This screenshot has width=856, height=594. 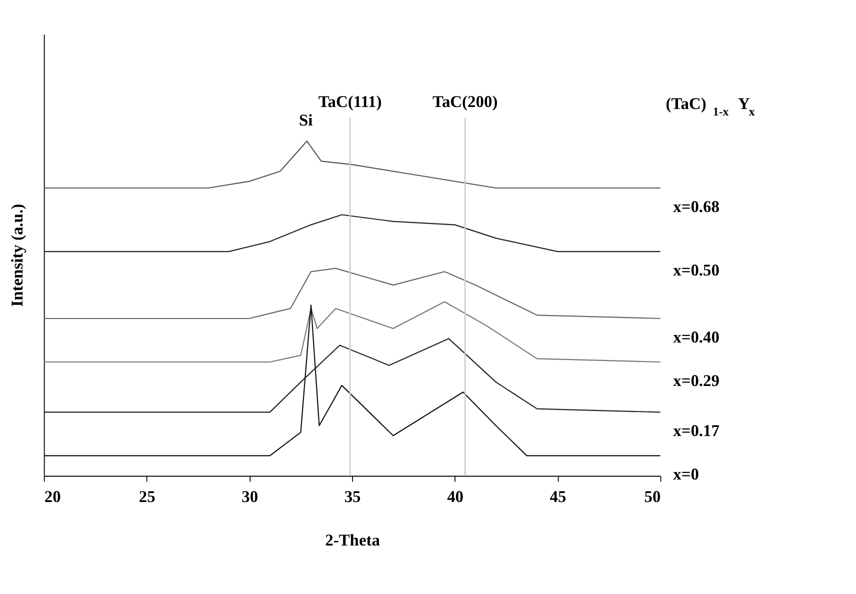 I want to click on text: Si, so click(x=306, y=120).